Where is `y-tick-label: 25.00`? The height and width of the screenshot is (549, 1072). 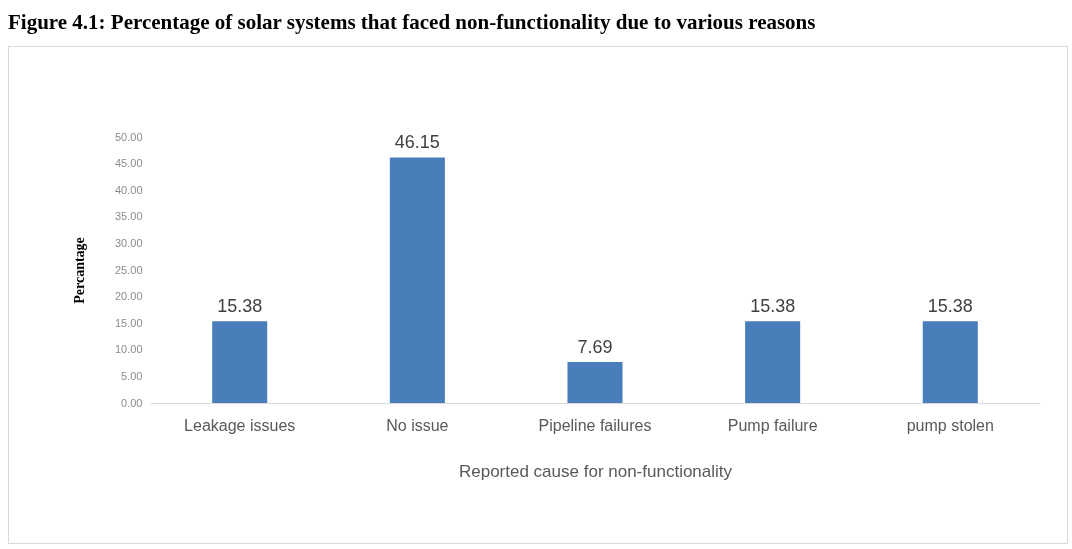 y-tick-label: 25.00 is located at coordinates (128, 269).